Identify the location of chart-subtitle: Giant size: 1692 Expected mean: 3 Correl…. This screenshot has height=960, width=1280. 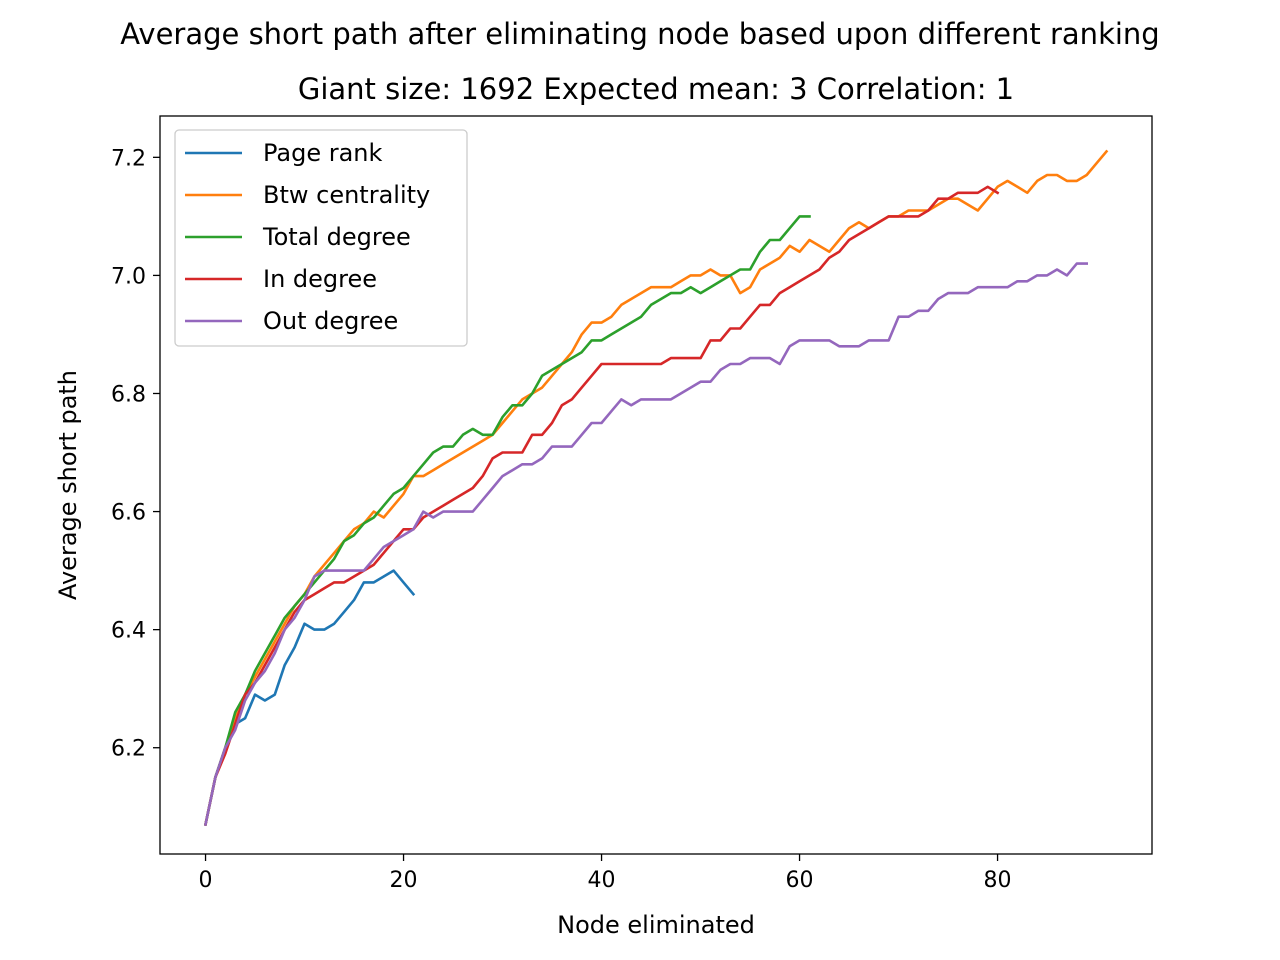
(656, 89).